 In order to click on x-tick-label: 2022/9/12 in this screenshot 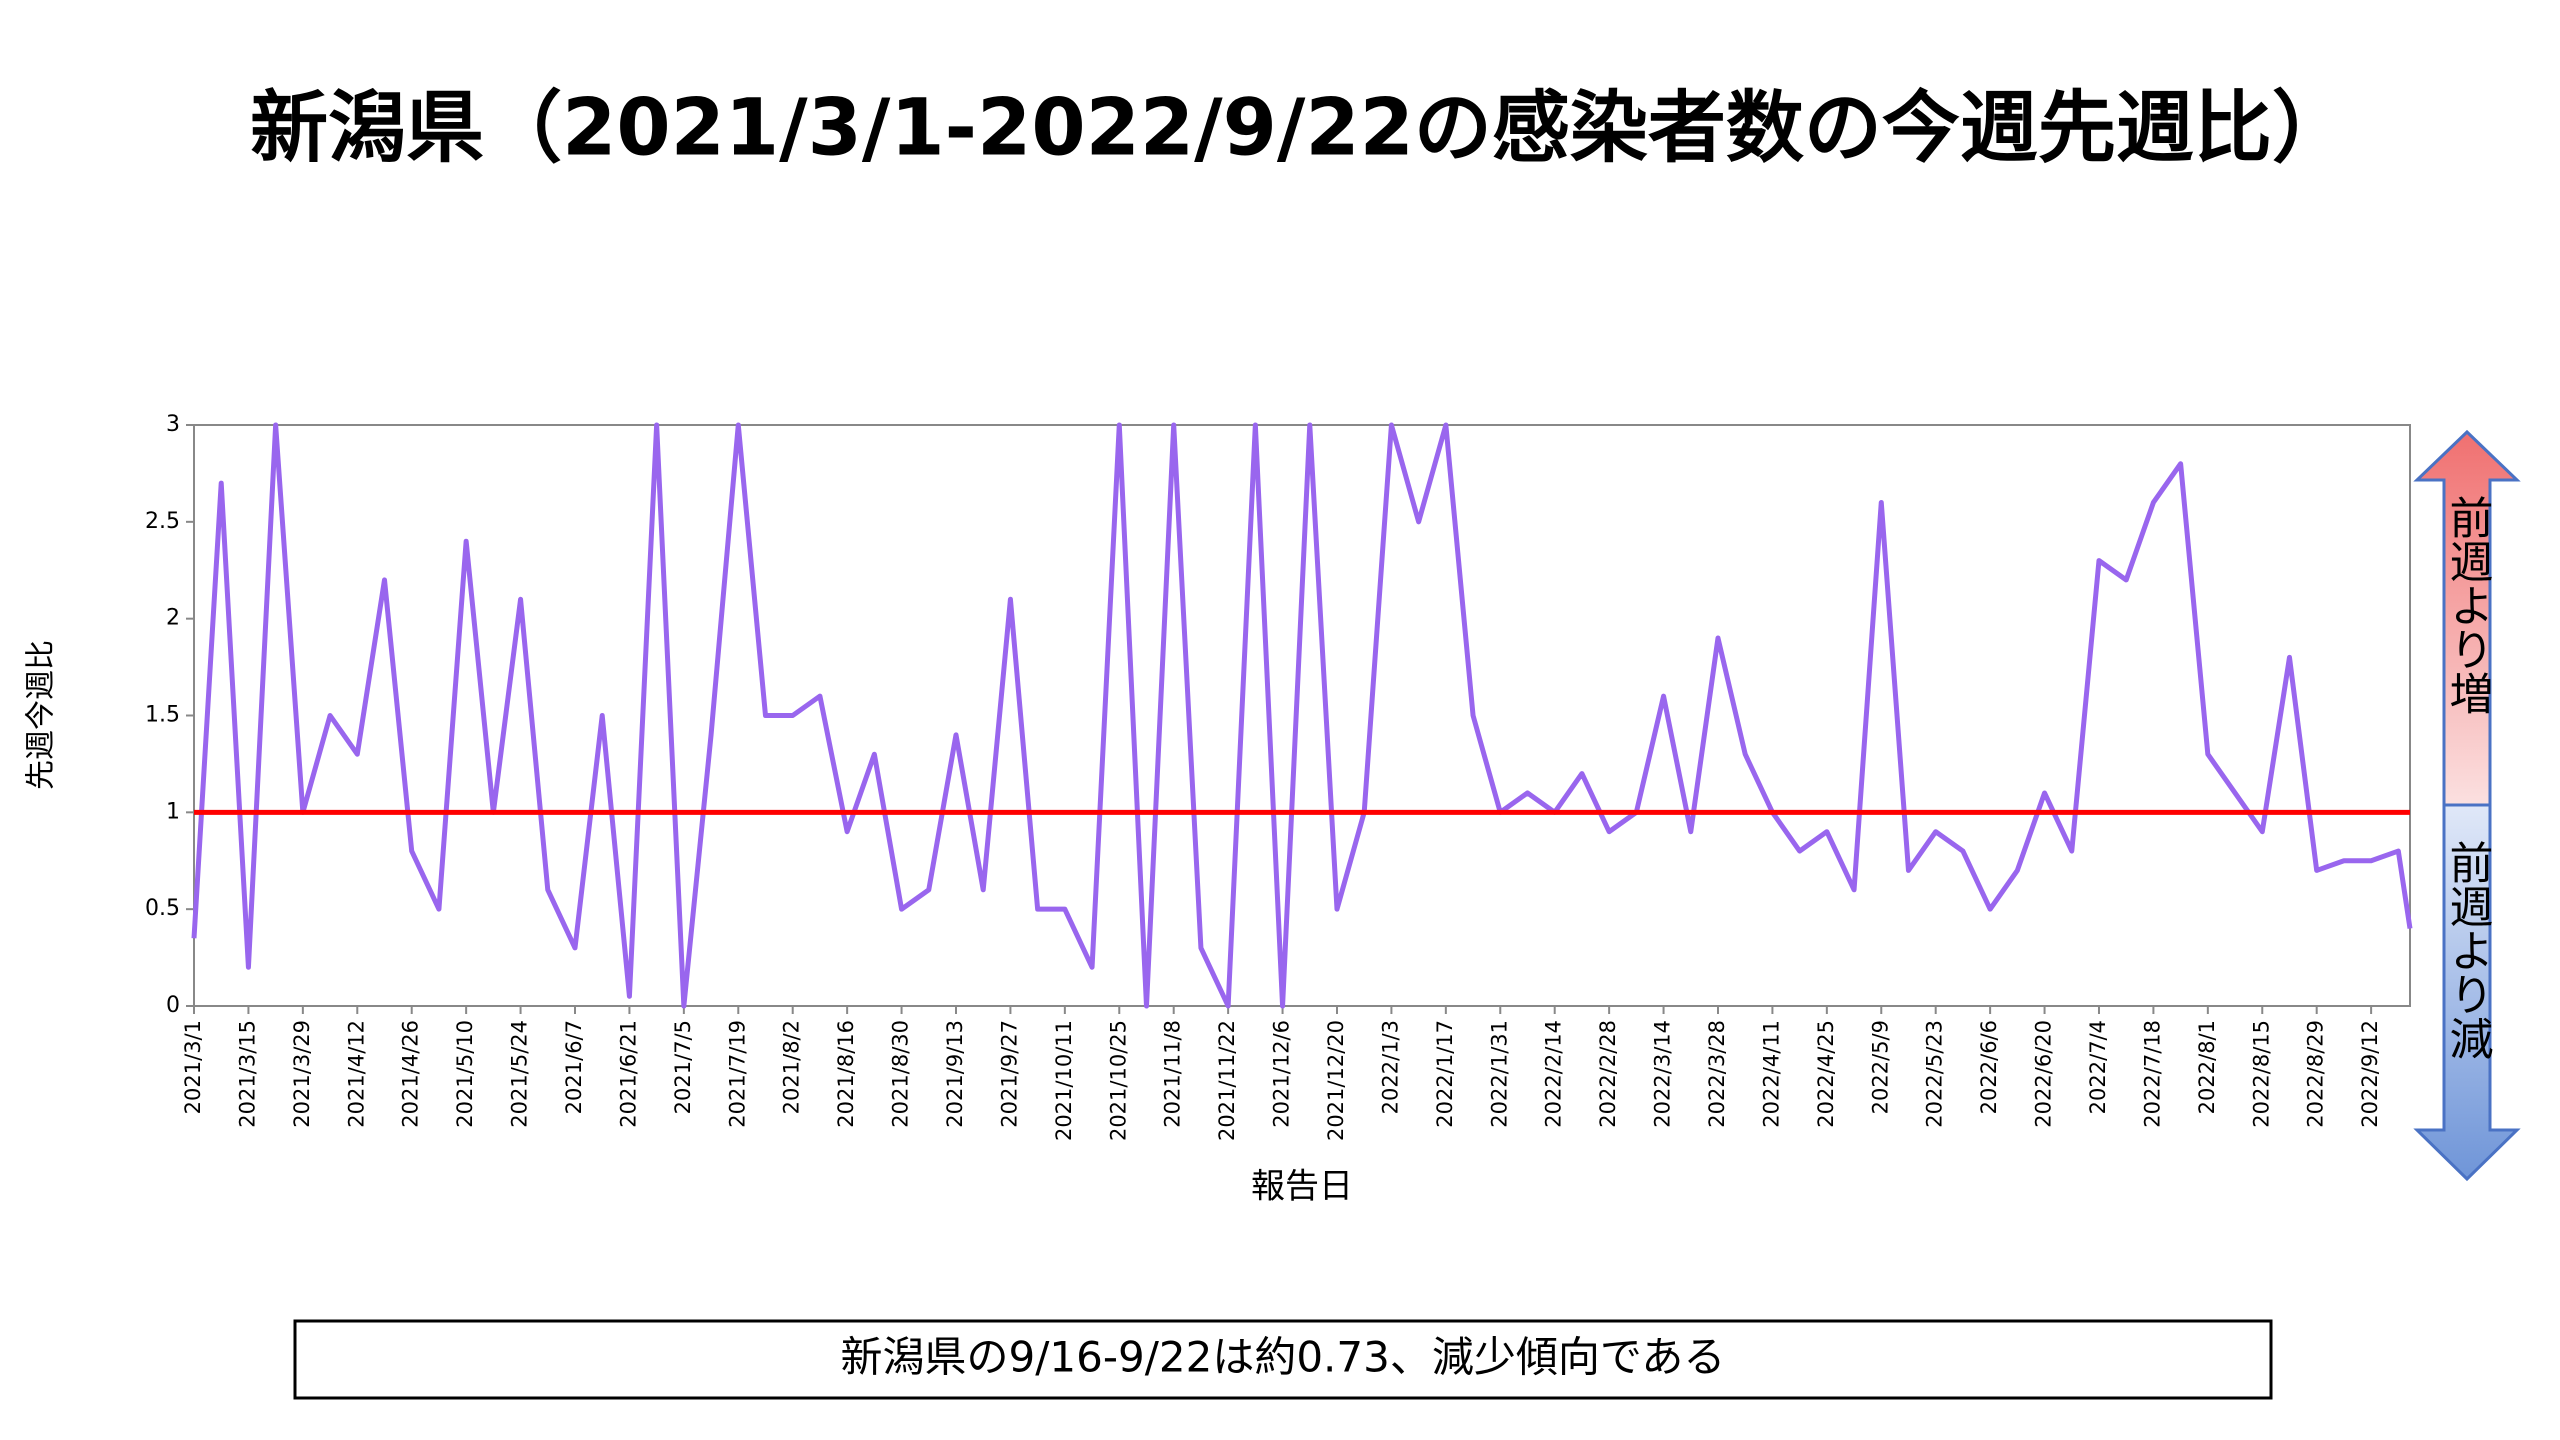, I will do `click(2370, 1074)`.